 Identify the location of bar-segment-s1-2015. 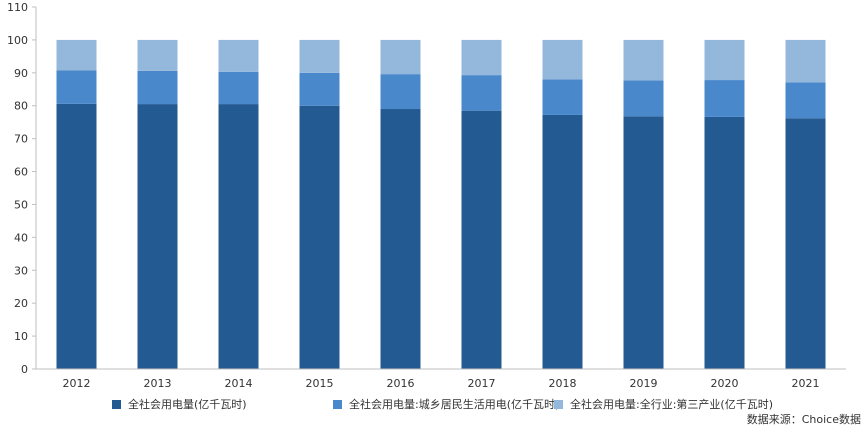
(319, 237).